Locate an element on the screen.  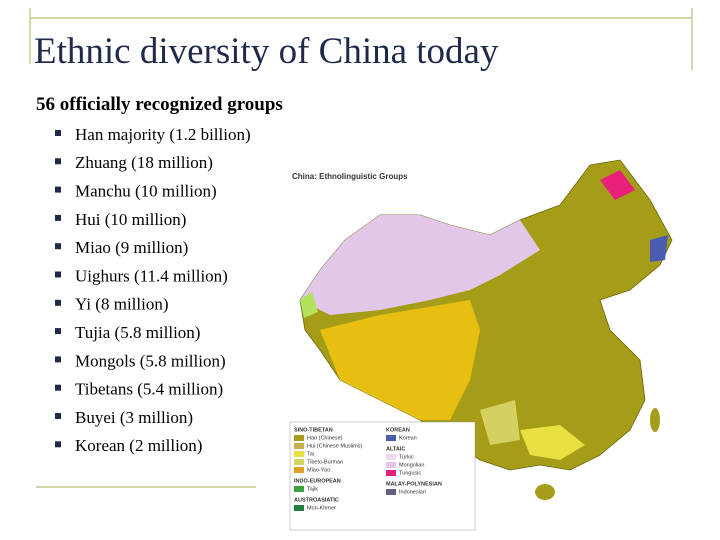
legend-item: Indonesian is located at coordinates (412, 492).